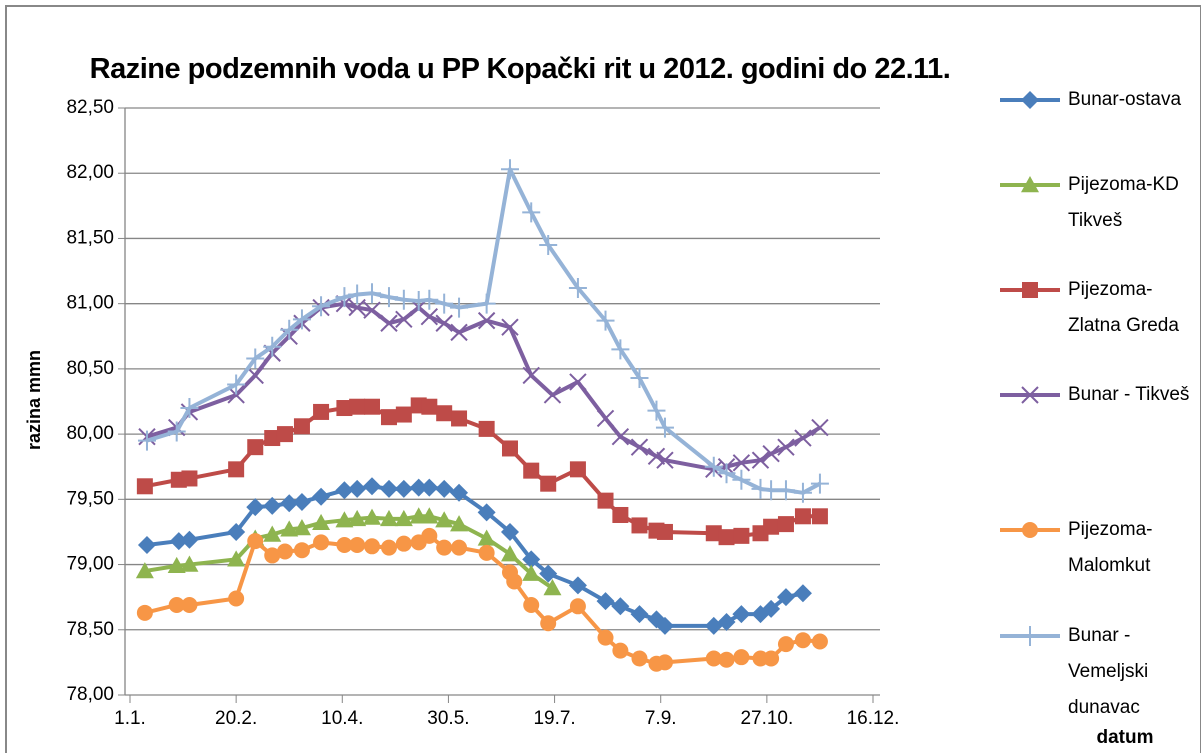  Describe the element at coordinates (90, 172) in the screenshot. I see `y-tick-label: 82,00` at that location.